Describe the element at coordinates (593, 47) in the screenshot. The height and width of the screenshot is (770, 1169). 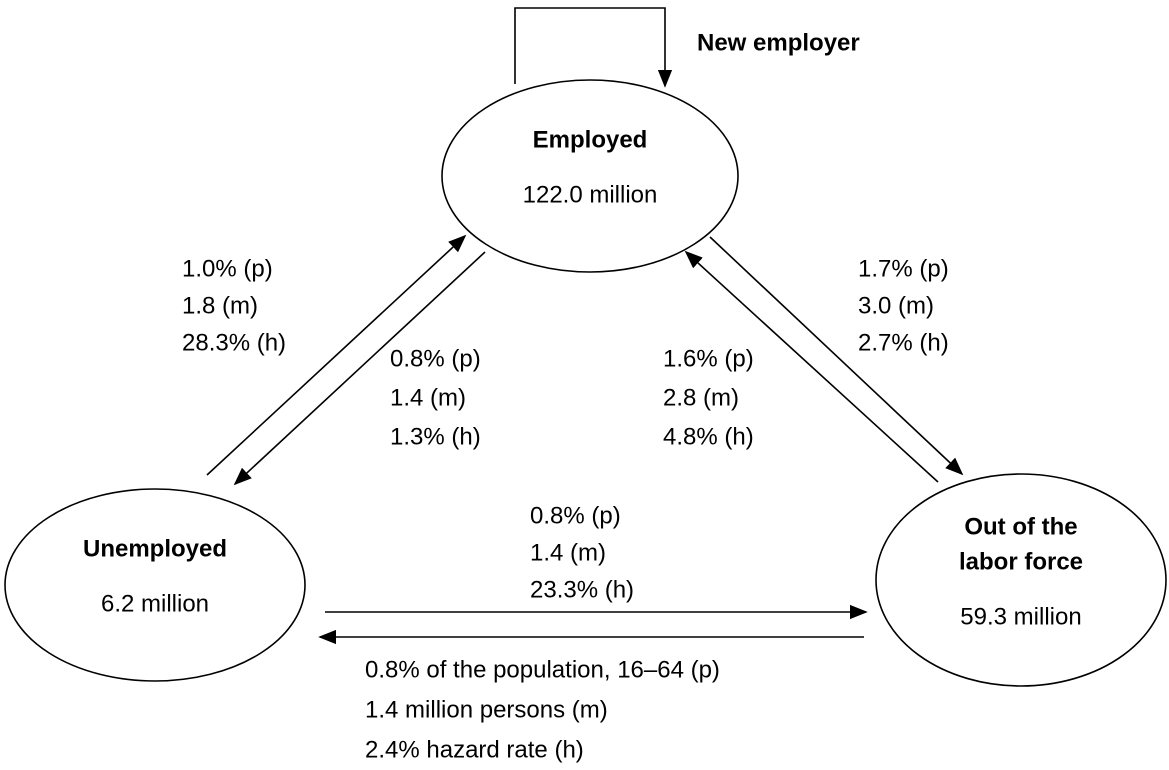
I see `loop-arrow` at that location.